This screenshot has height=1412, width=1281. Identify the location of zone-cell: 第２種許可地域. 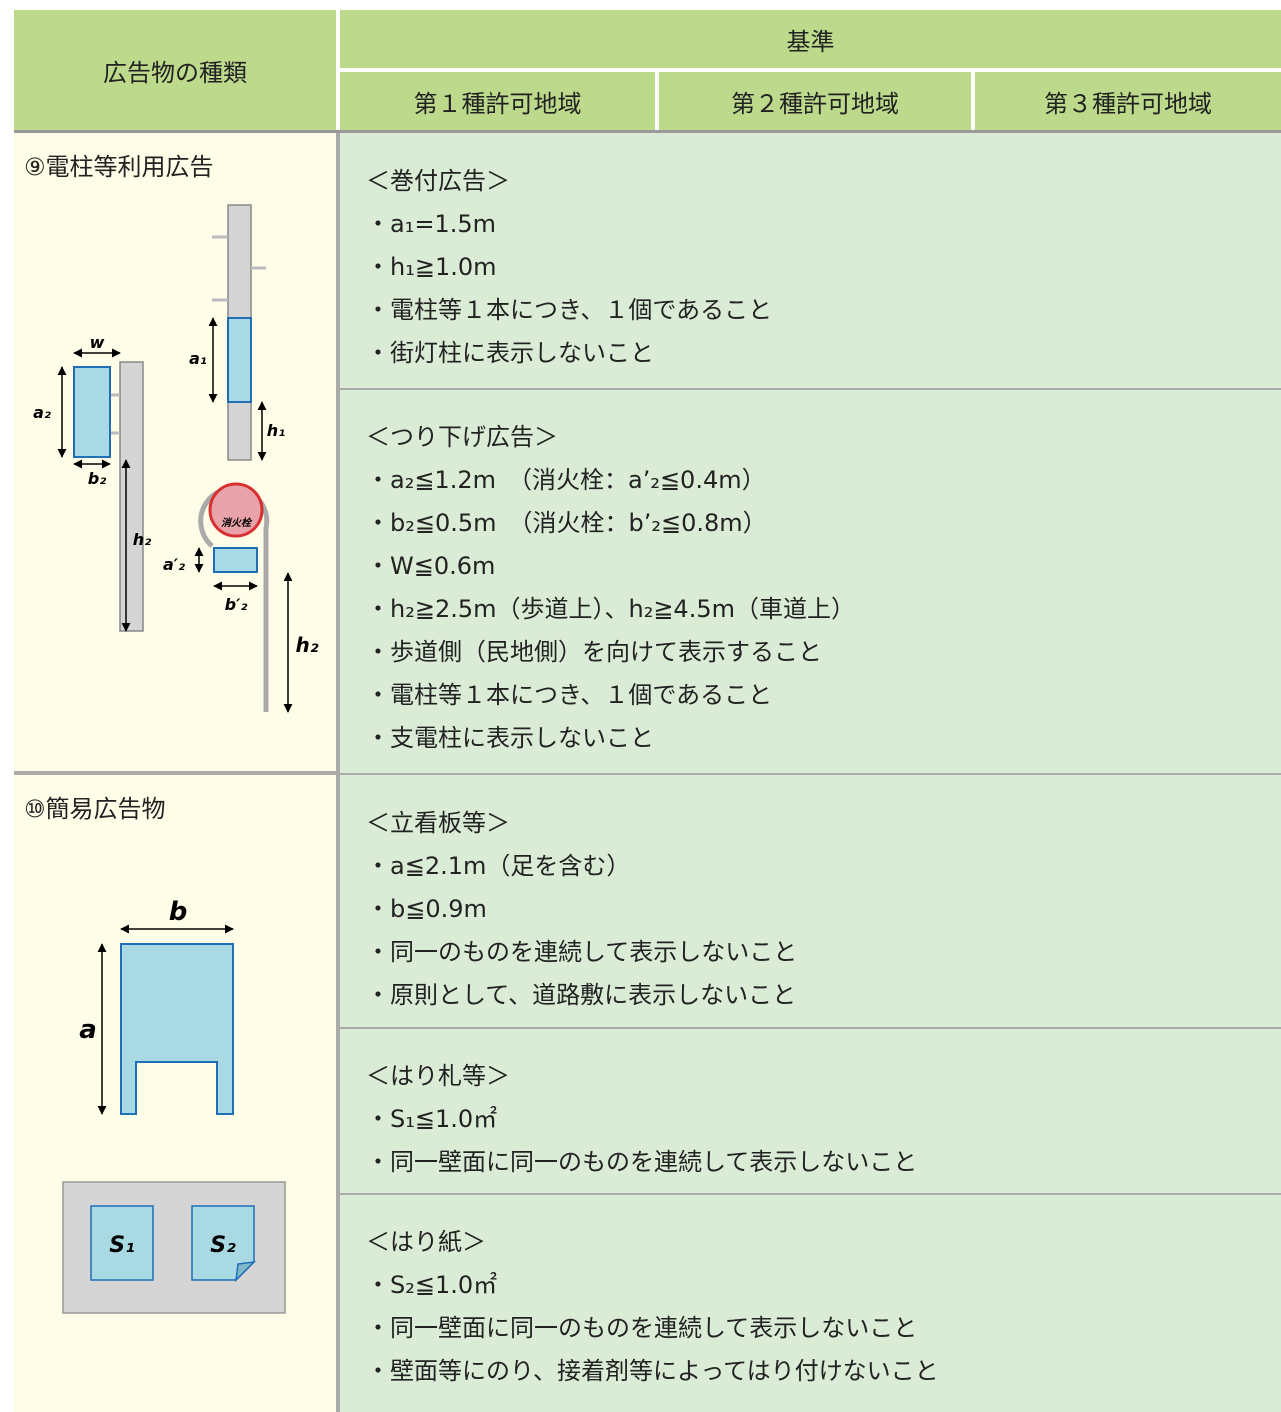
(815, 101).